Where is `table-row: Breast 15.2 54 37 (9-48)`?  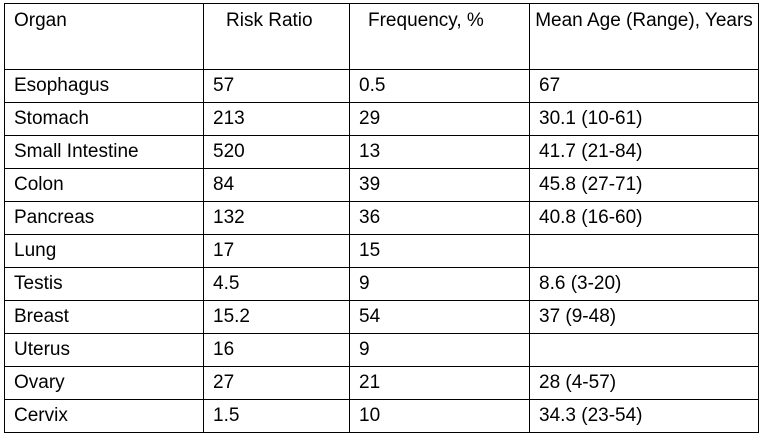 table-row: Breast 15.2 54 37 (9-48) is located at coordinates (381, 317).